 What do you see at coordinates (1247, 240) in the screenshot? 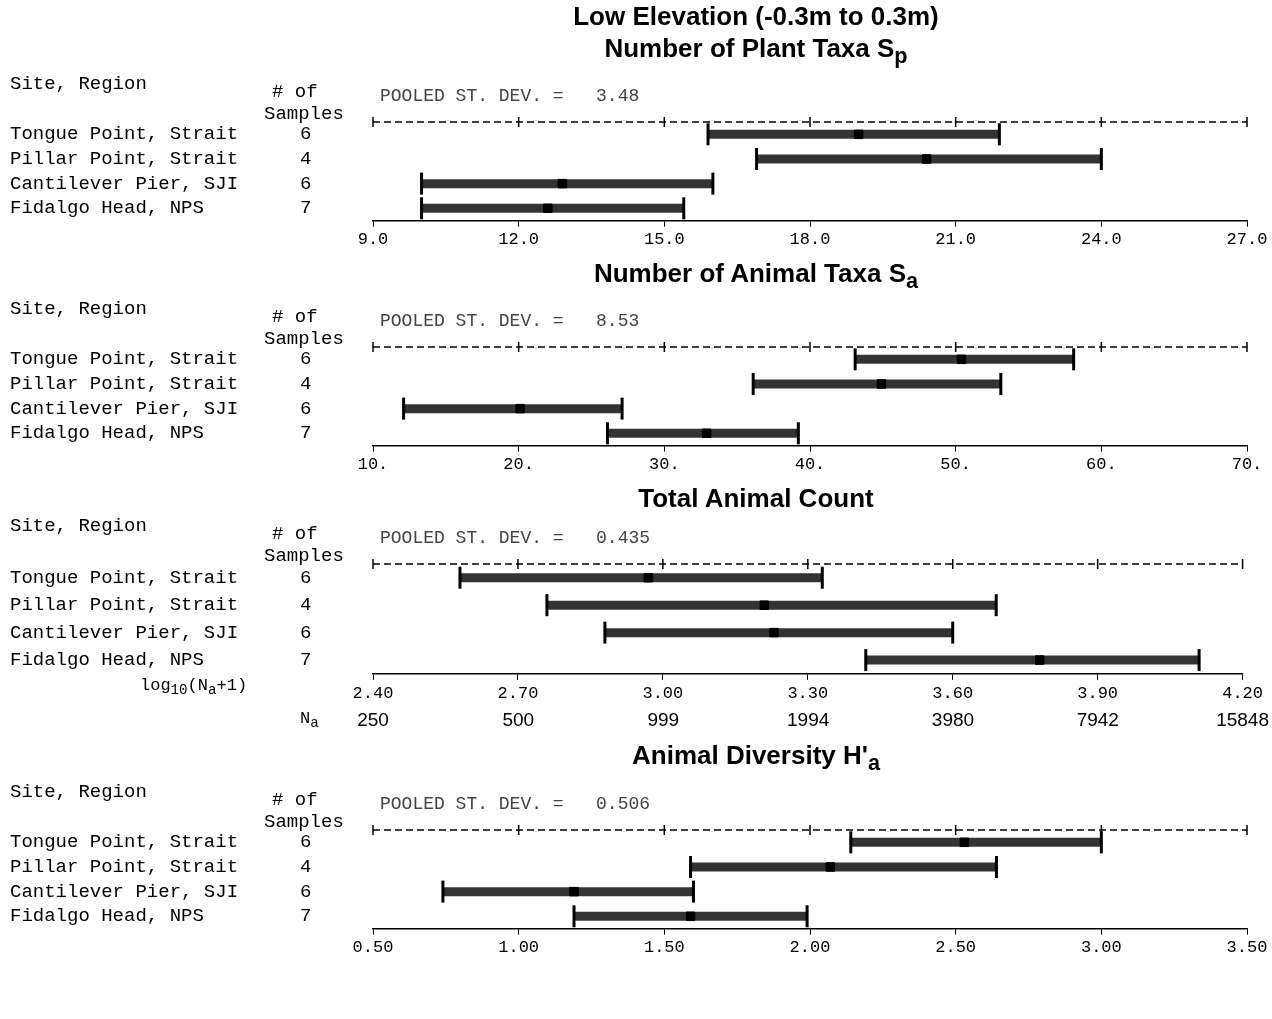
I see `x-tick-label: 27.0` at bounding box center [1247, 240].